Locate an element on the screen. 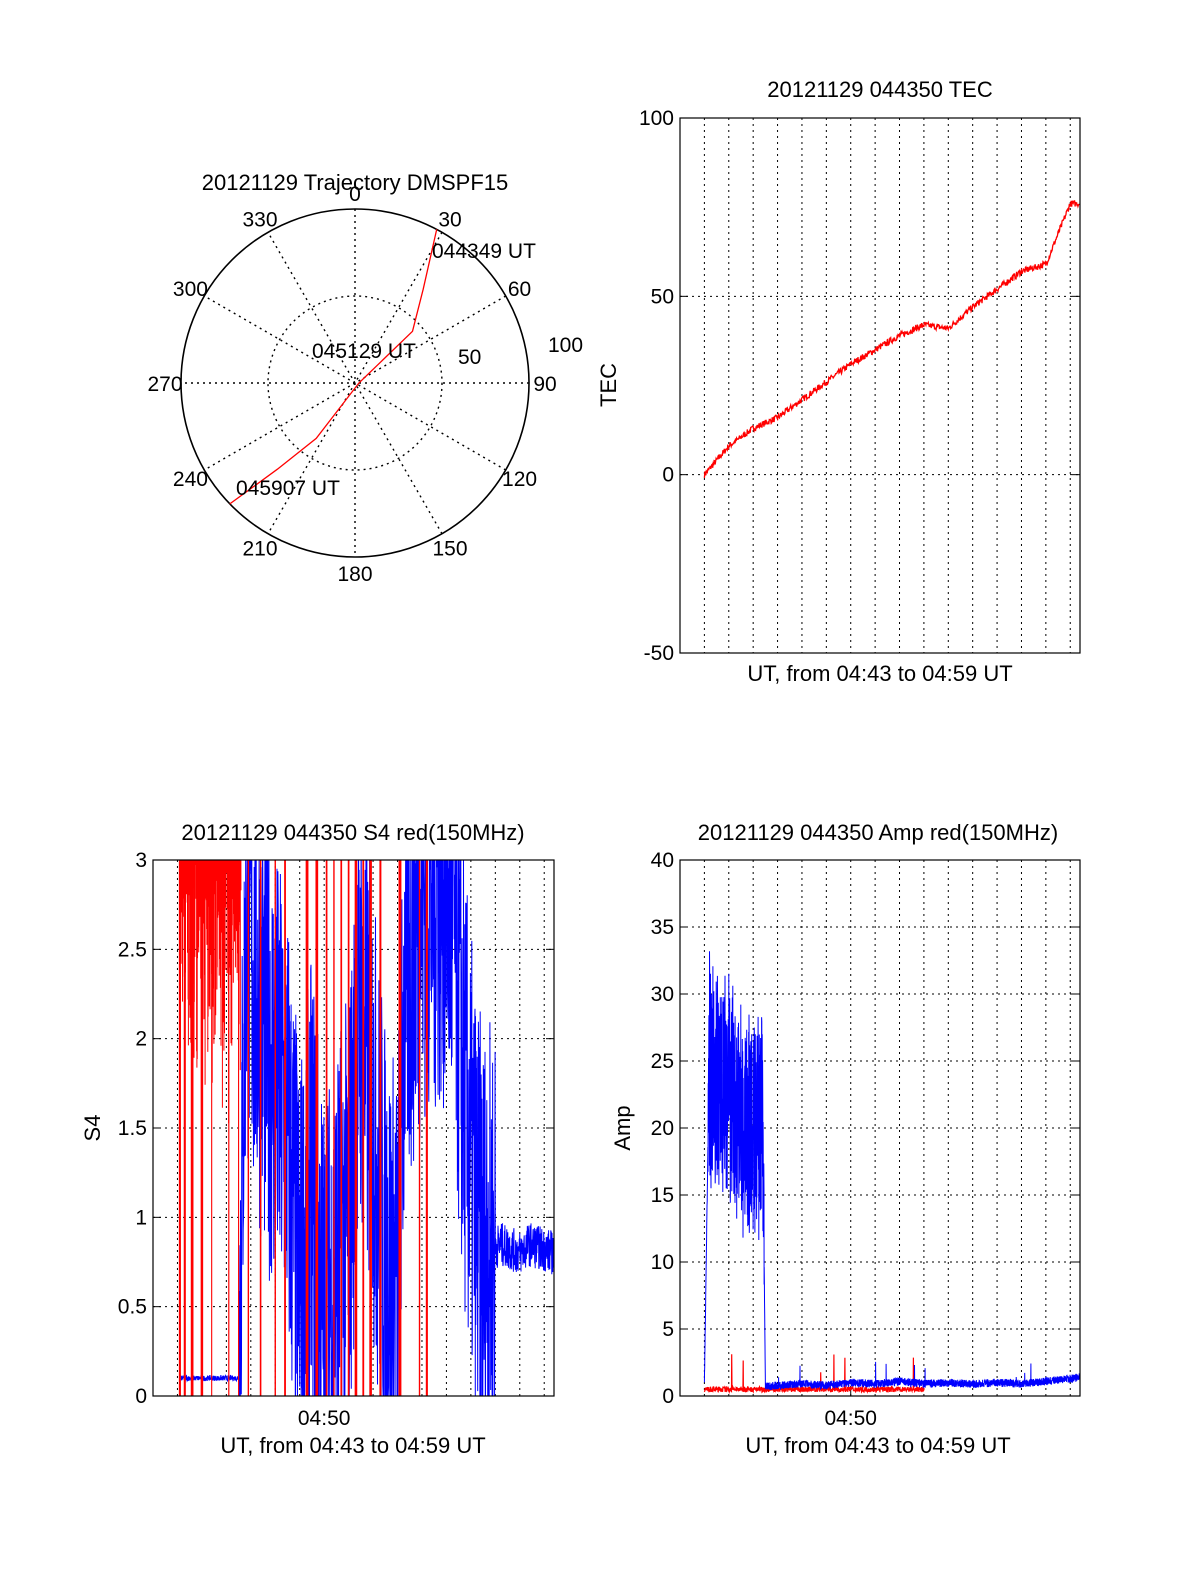  azimuth-label-90: 90 is located at coordinates (544, 384).